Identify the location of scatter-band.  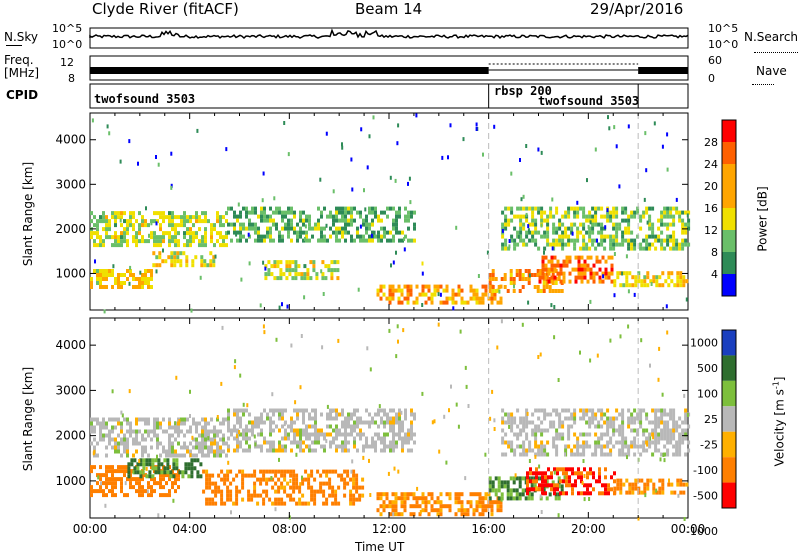
(302, 270).